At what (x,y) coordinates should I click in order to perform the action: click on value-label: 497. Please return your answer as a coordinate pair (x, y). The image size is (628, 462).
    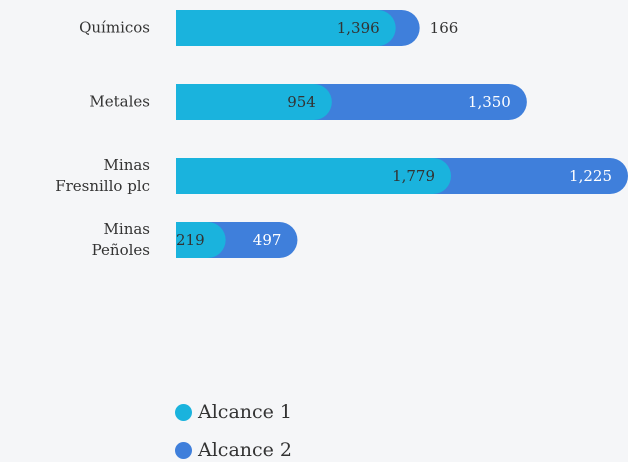
    Looking at the image, I should click on (267, 240).